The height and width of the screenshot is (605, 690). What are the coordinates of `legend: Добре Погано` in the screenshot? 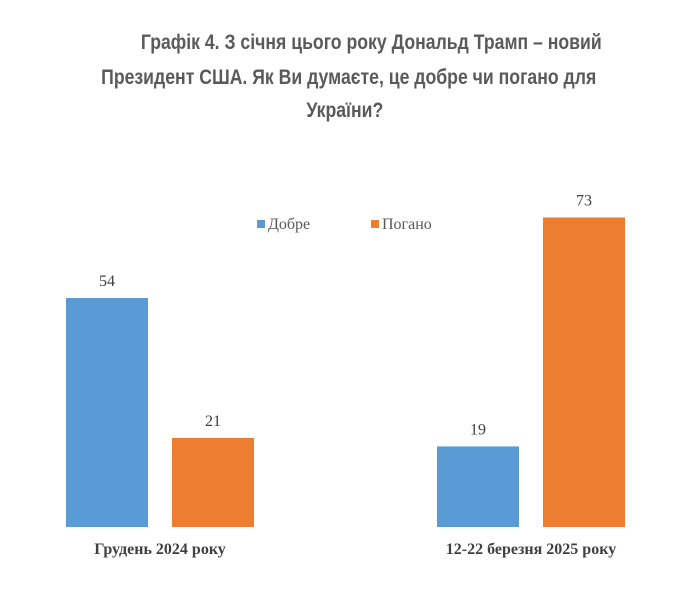 It's located at (344, 224).